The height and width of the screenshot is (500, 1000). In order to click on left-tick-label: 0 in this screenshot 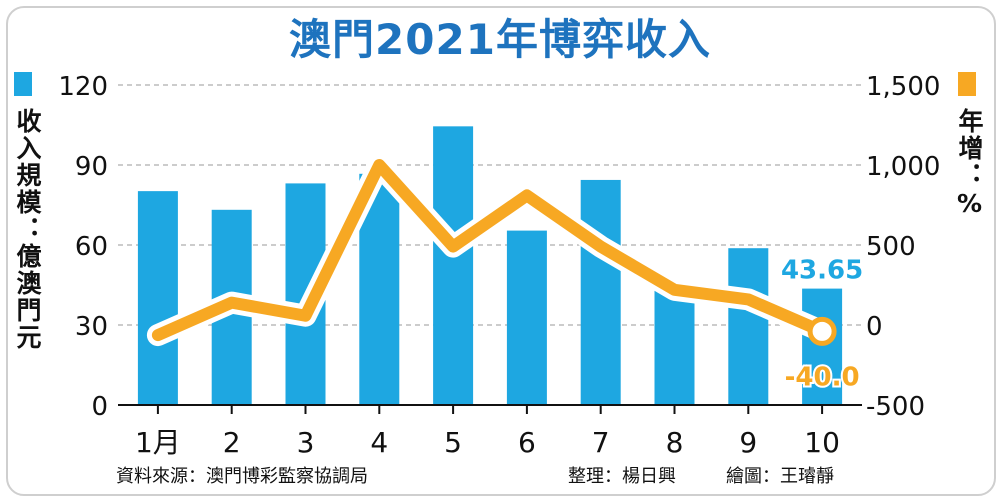, I will do `click(99, 407)`.